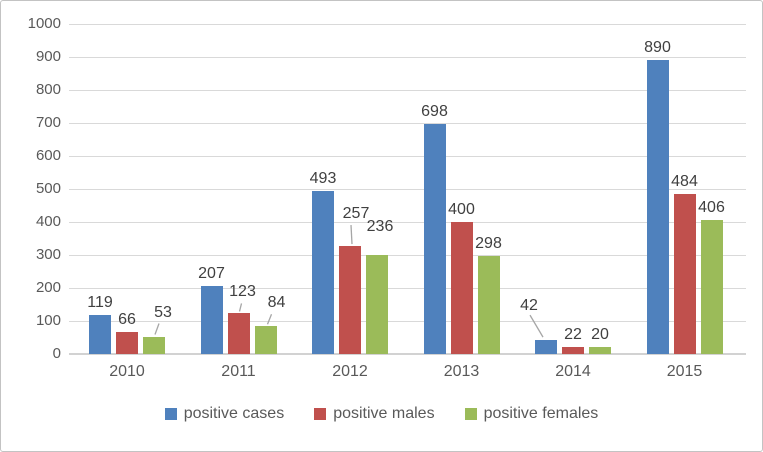  Describe the element at coordinates (234, 413) in the screenshot. I see `legend-label: positive cases` at that location.